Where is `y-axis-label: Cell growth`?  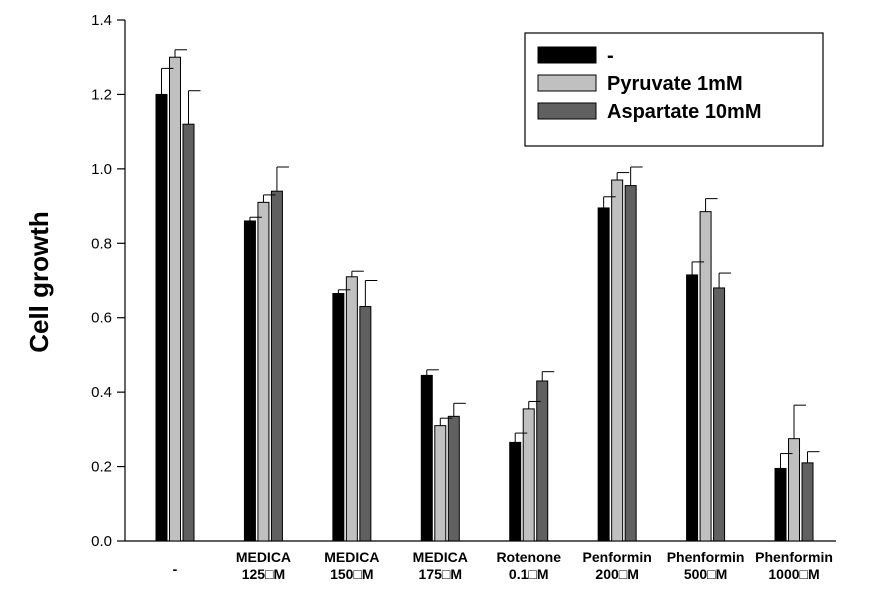
y-axis-label: Cell growth is located at coordinates (39, 282).